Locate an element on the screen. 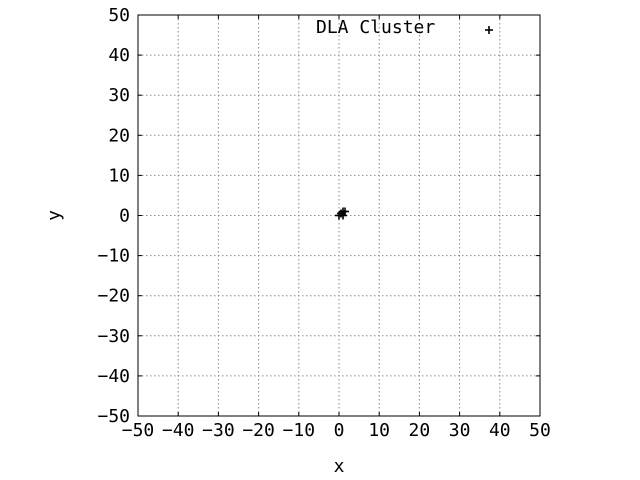 Image resolution: width=640 pixels, height=480 pixels. y-axis-title: y is located at coordinates (54, 215).